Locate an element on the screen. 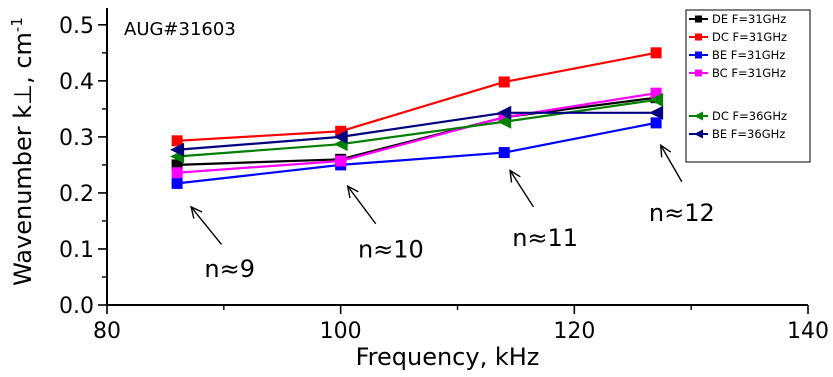 The image size is (833, 377). x-tick-label: 140 is located at coordinates (808, 331).